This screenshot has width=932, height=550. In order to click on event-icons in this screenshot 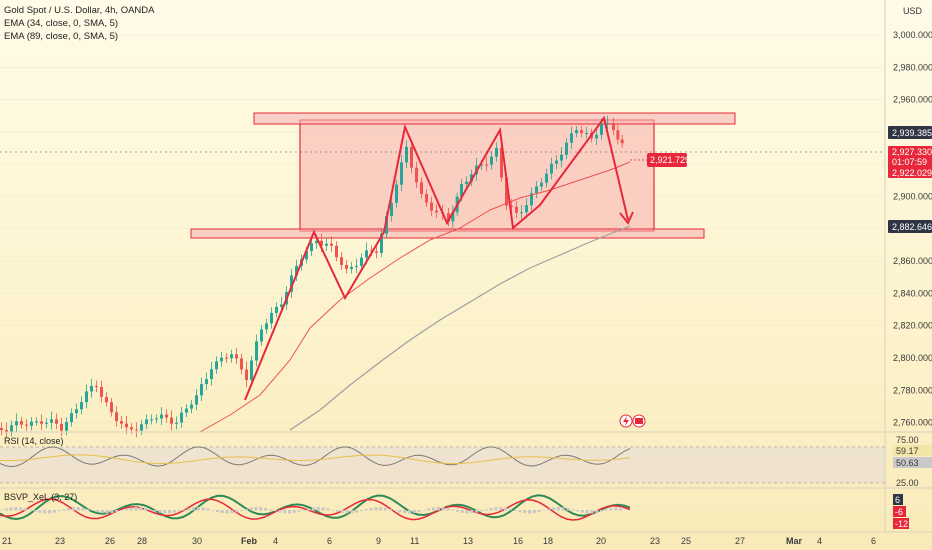, I will do `click(632, 421)`.